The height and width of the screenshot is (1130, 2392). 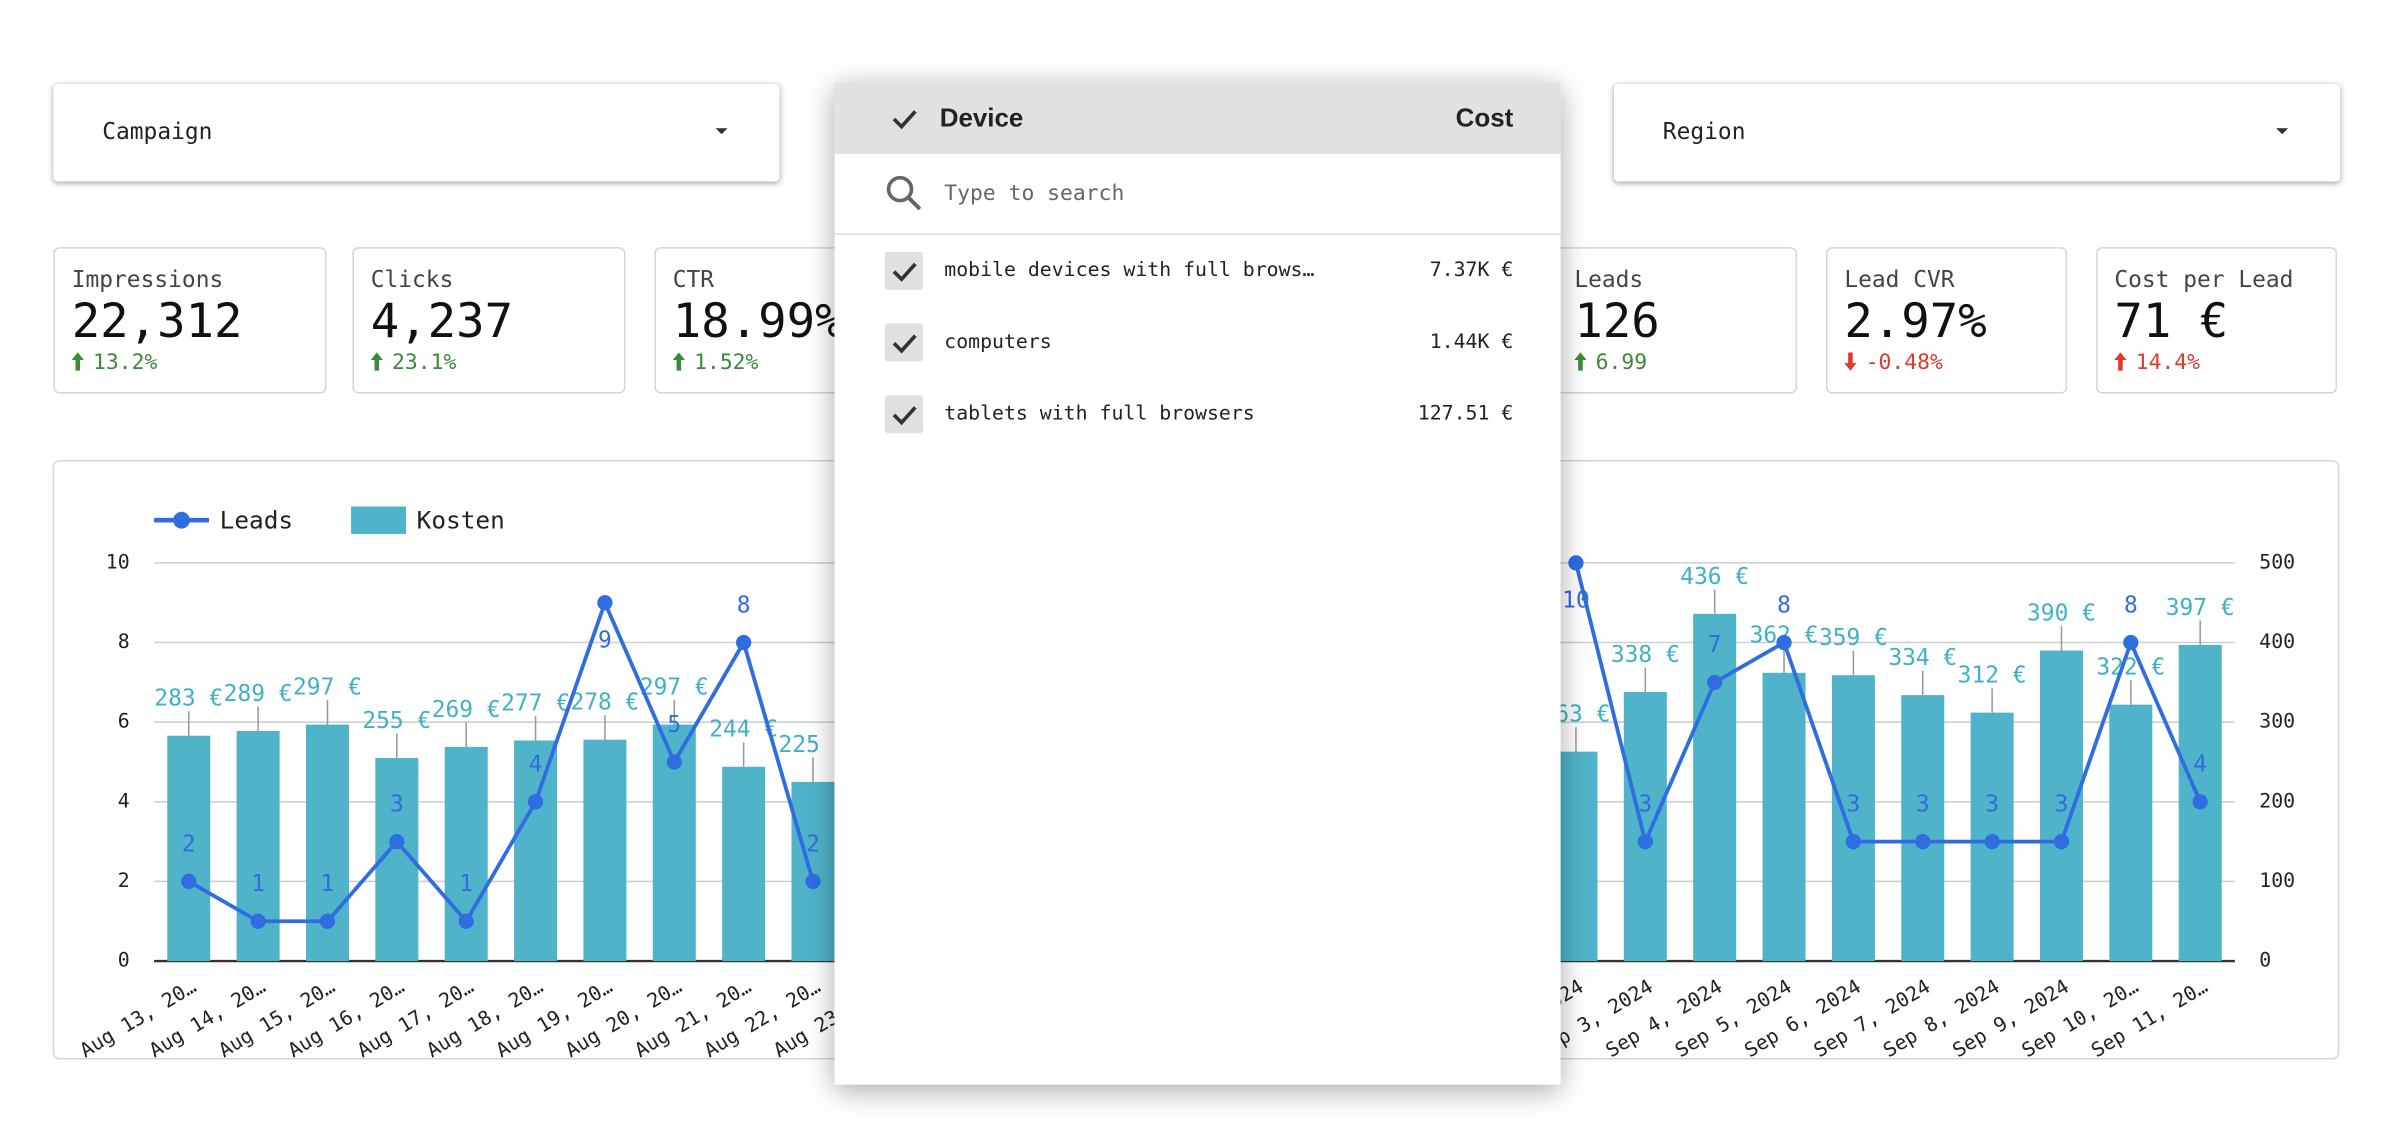 I want to click on kpi-name: Lead CVR, so click(x=1899, y=279).